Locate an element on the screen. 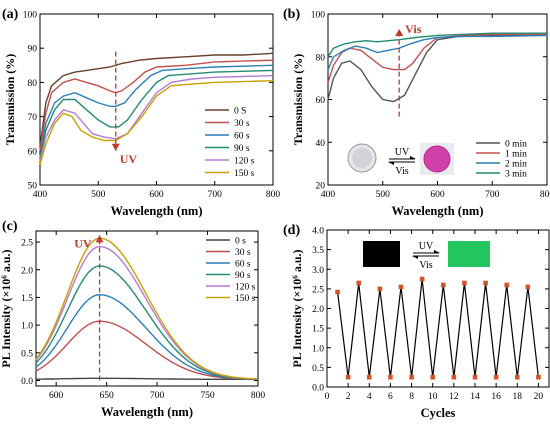 The height and width of the screenshot is (437, 550). x-tick-label: 6 is located at coordinates (390, 397).